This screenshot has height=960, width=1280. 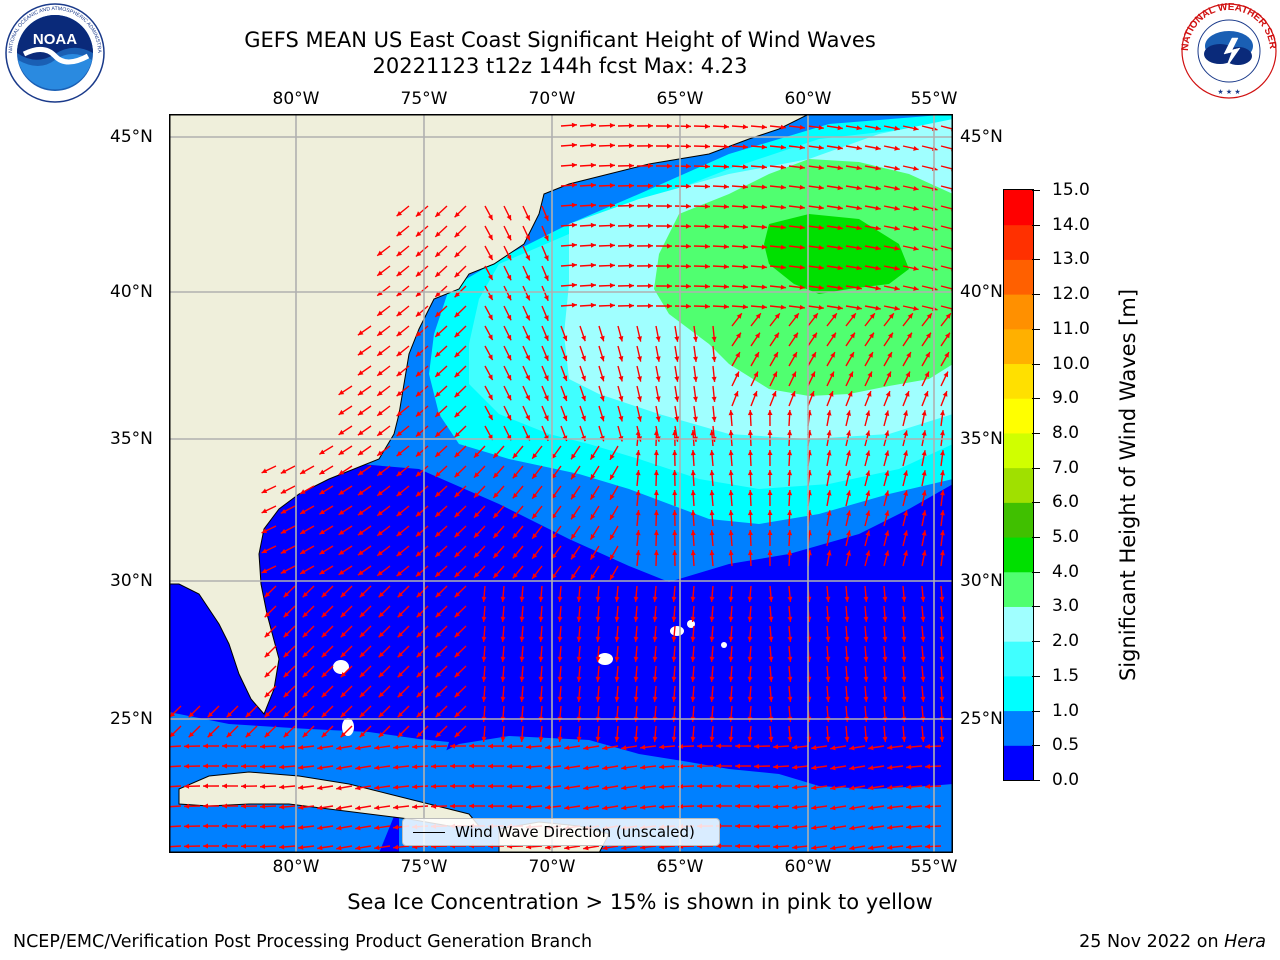 I want to click on nws-stars: ★ ★ ★, so click(x=1228, y=92).